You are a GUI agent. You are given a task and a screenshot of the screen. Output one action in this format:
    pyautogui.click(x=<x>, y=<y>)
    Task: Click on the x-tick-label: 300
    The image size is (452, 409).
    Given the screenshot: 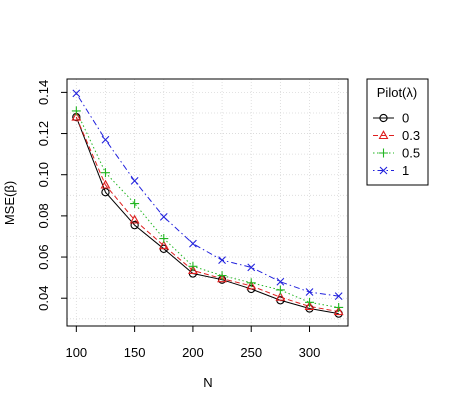 What is the action you would take?
    pyautogui.click(x=310, y=352)
    